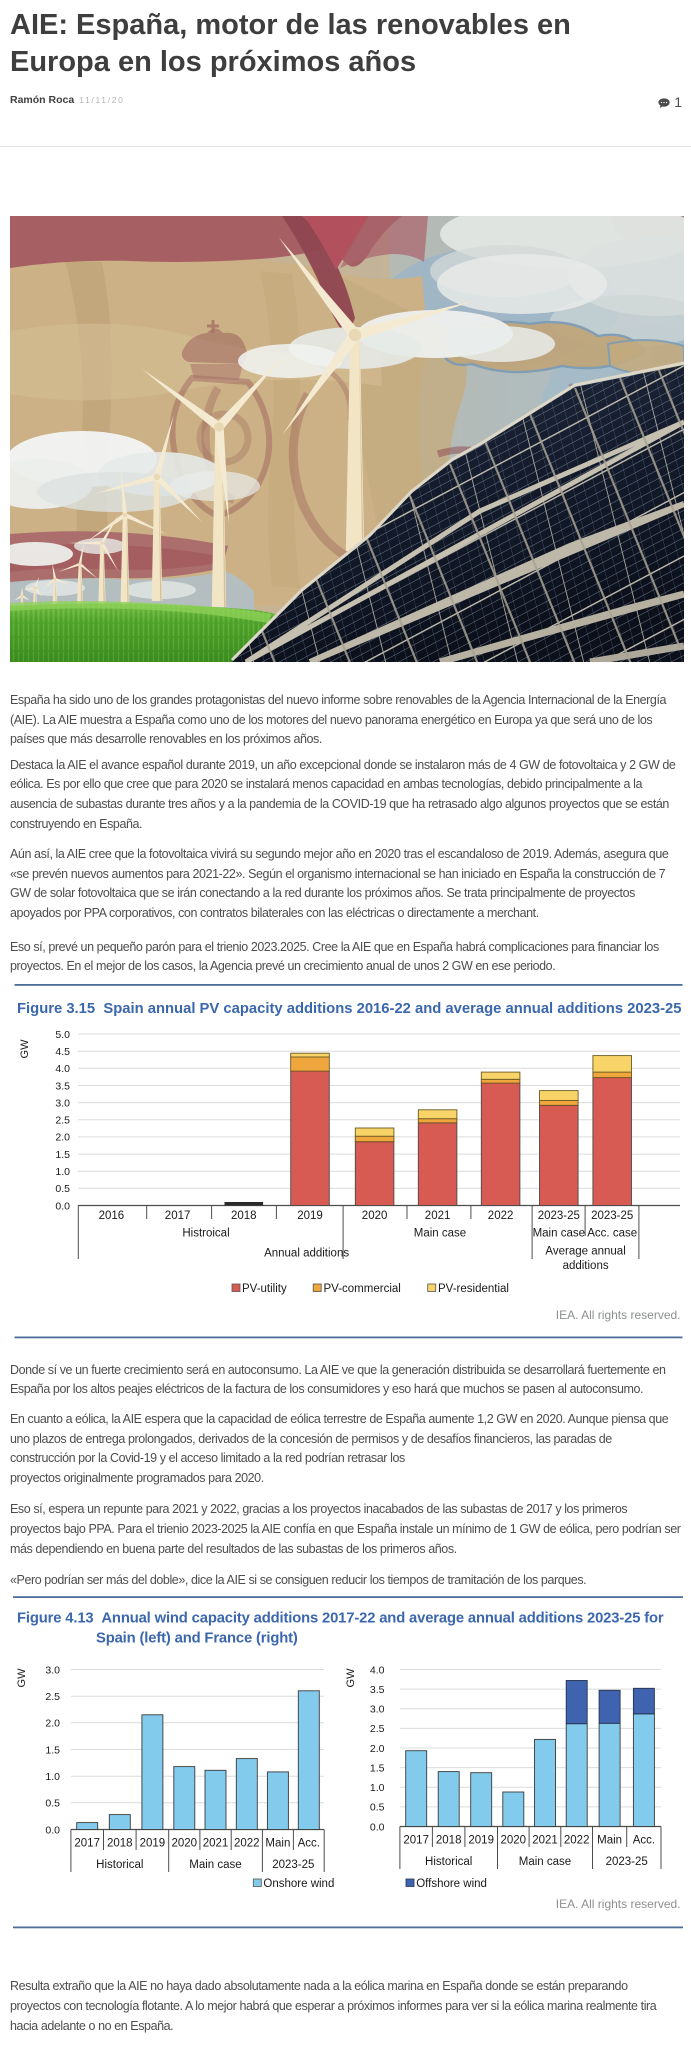 This screenshot has height=2048, width=691. What do you see at coordinates (264, 1289) in the screenshot?
I see `svg-text: PV-utility` at bounding box center [264, 1289].